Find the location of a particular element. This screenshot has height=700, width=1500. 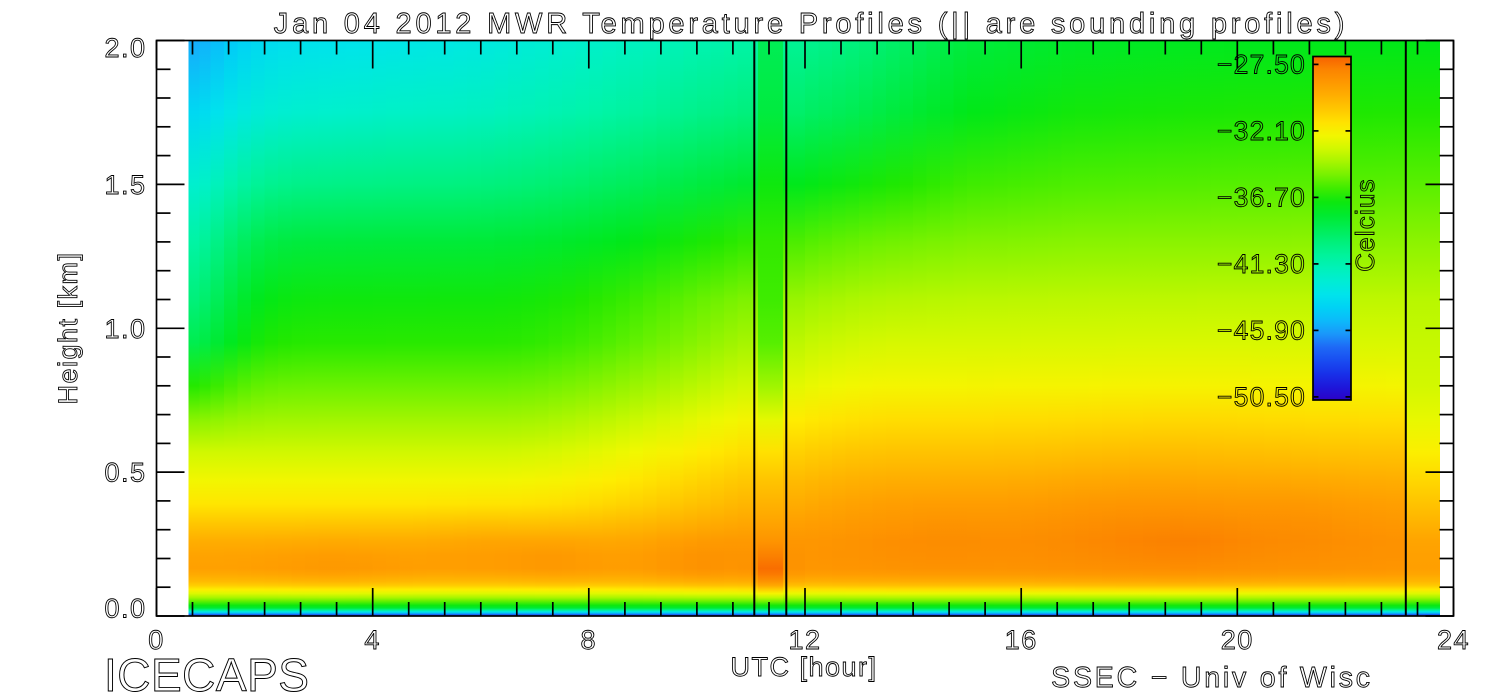

svg-text: −50.50 is located at coordinates (1261, 397).